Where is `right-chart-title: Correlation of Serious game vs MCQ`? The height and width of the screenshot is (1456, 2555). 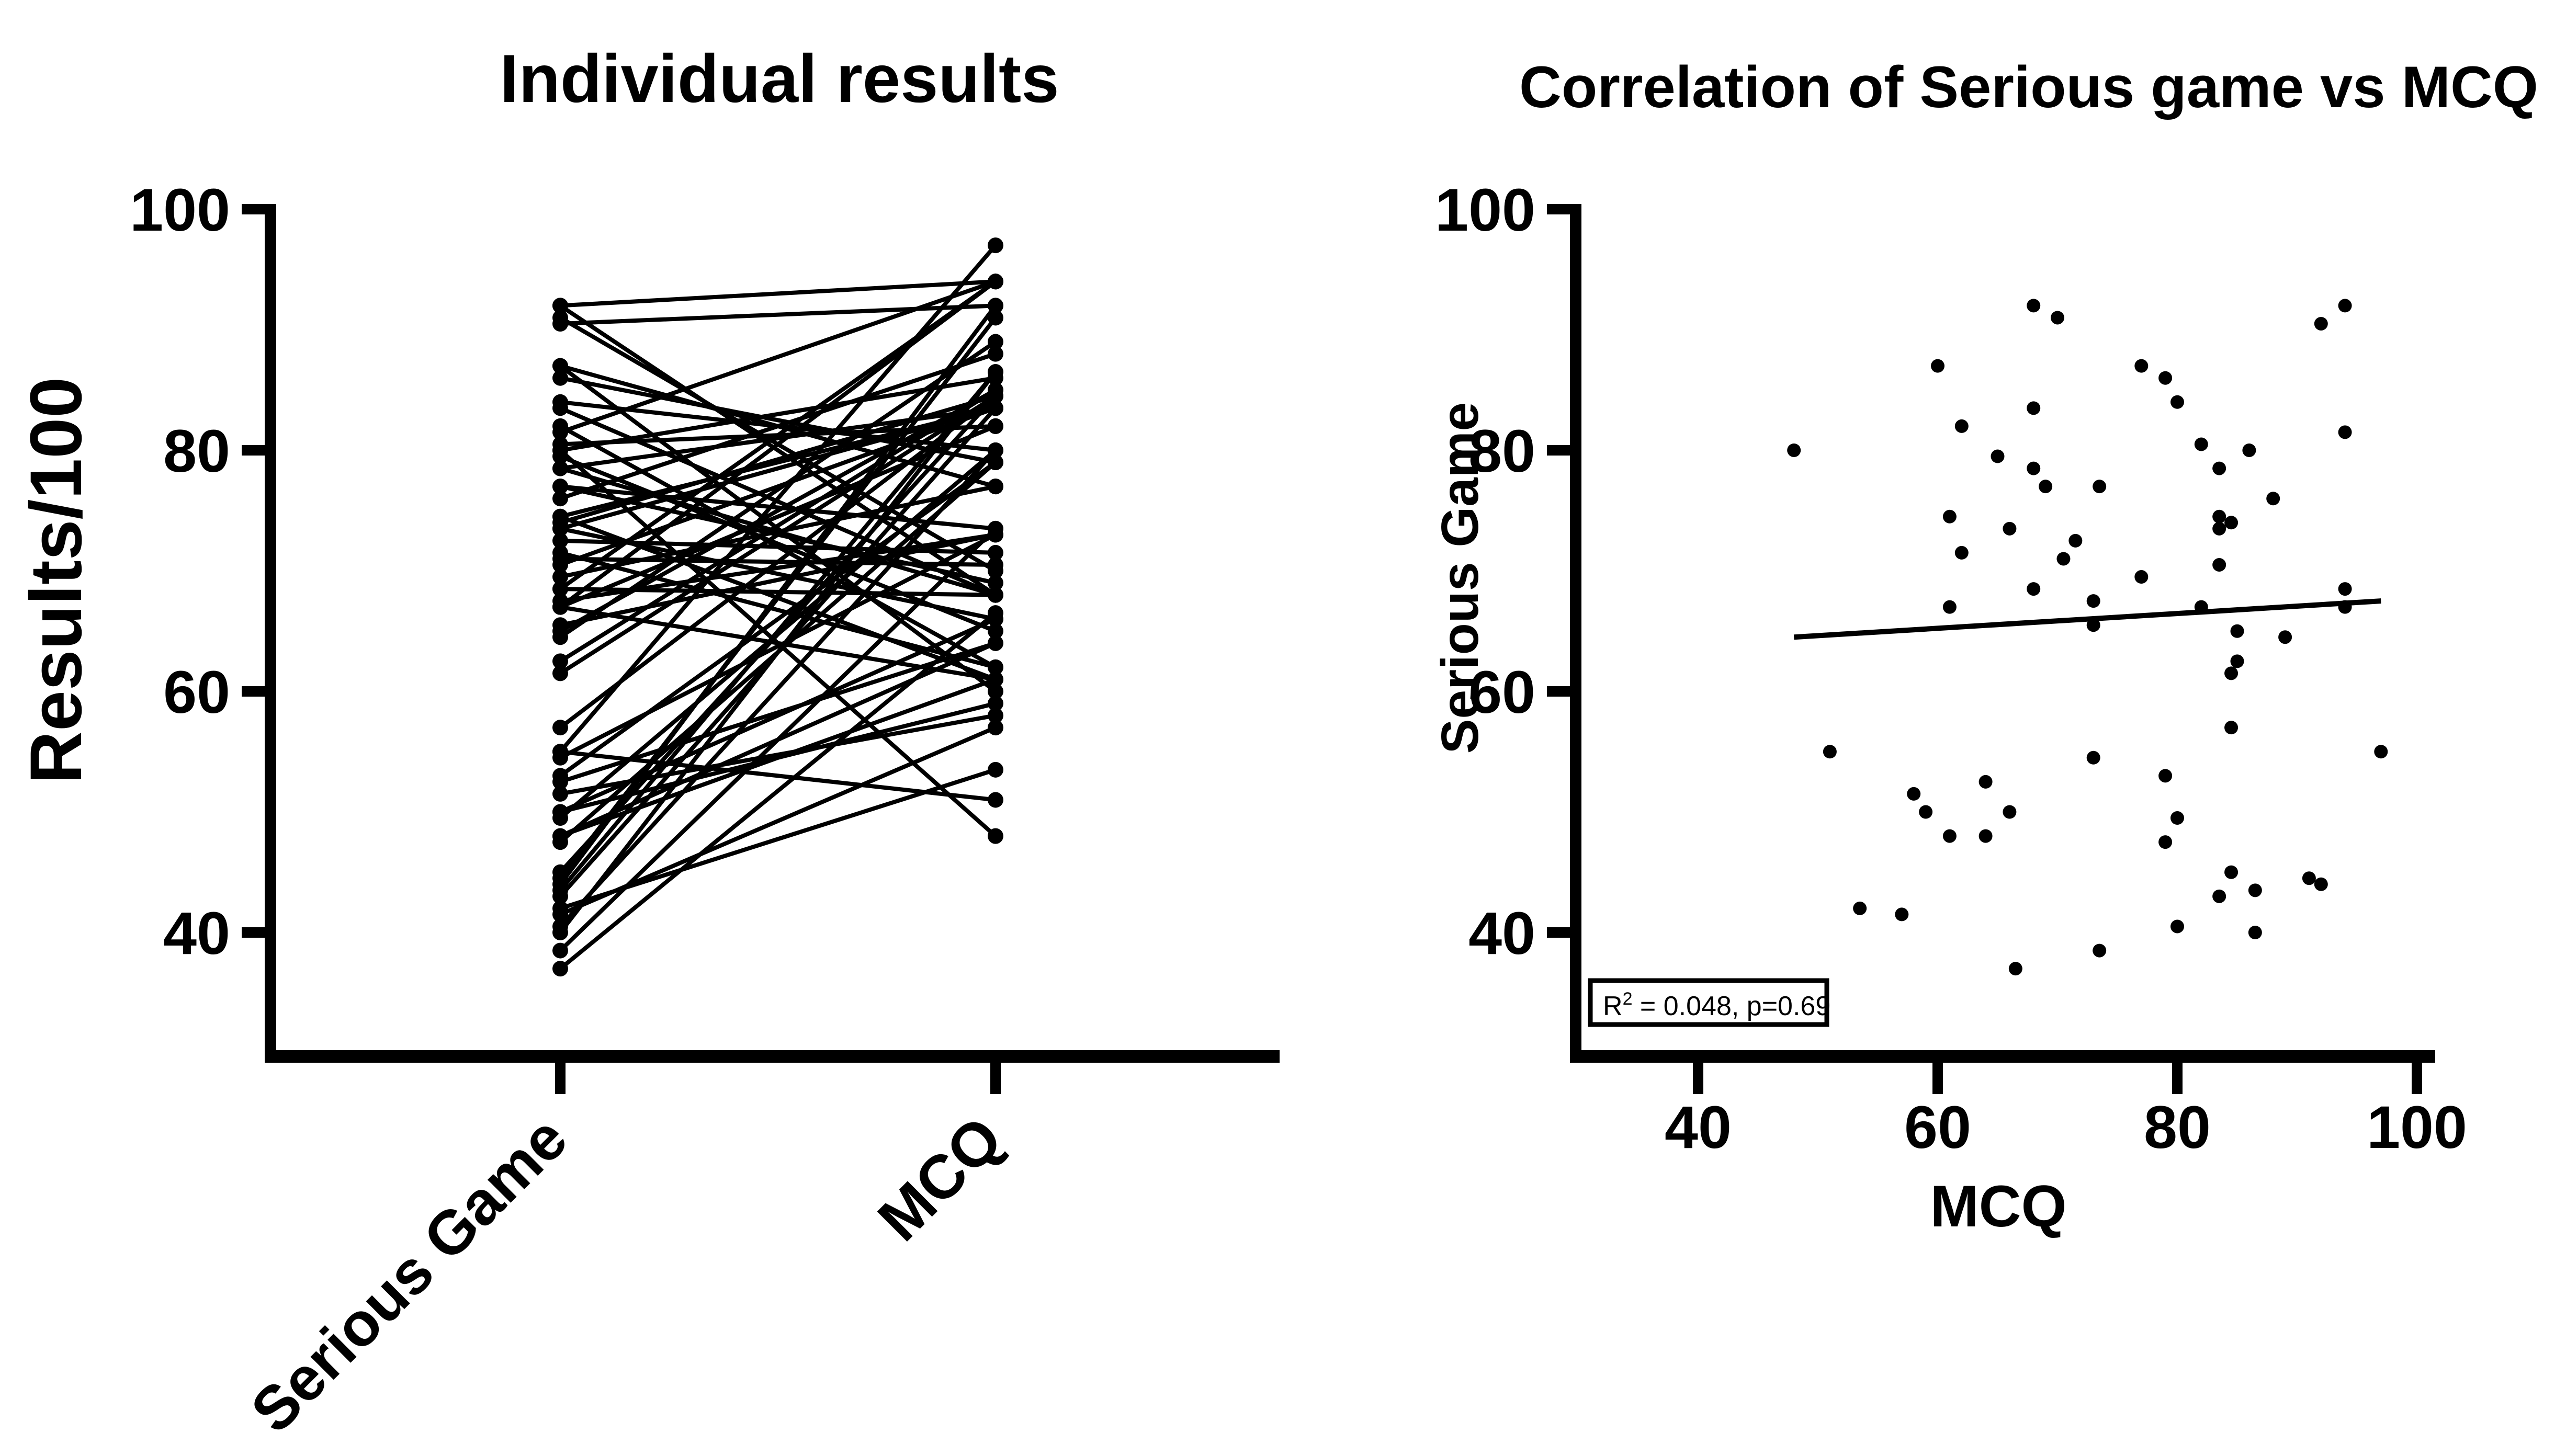 right-chart-title: Correlation of Serious game vs MCQ is located at coordinates (2028, 87).